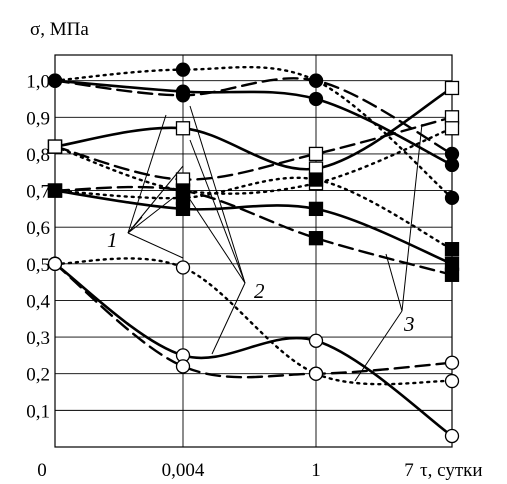 This screenshot has width=507, height=484. Describe the element at coordinates (38, 265) in the screenshot. I see `y-tick-label: 0,5` at that location.